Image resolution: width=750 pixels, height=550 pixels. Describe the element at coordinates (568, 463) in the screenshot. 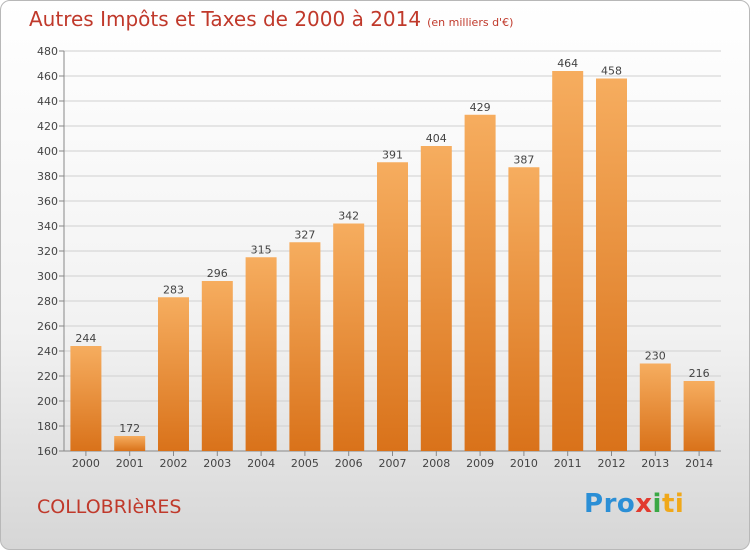

I see `x-tick-label: 2011` at that location.